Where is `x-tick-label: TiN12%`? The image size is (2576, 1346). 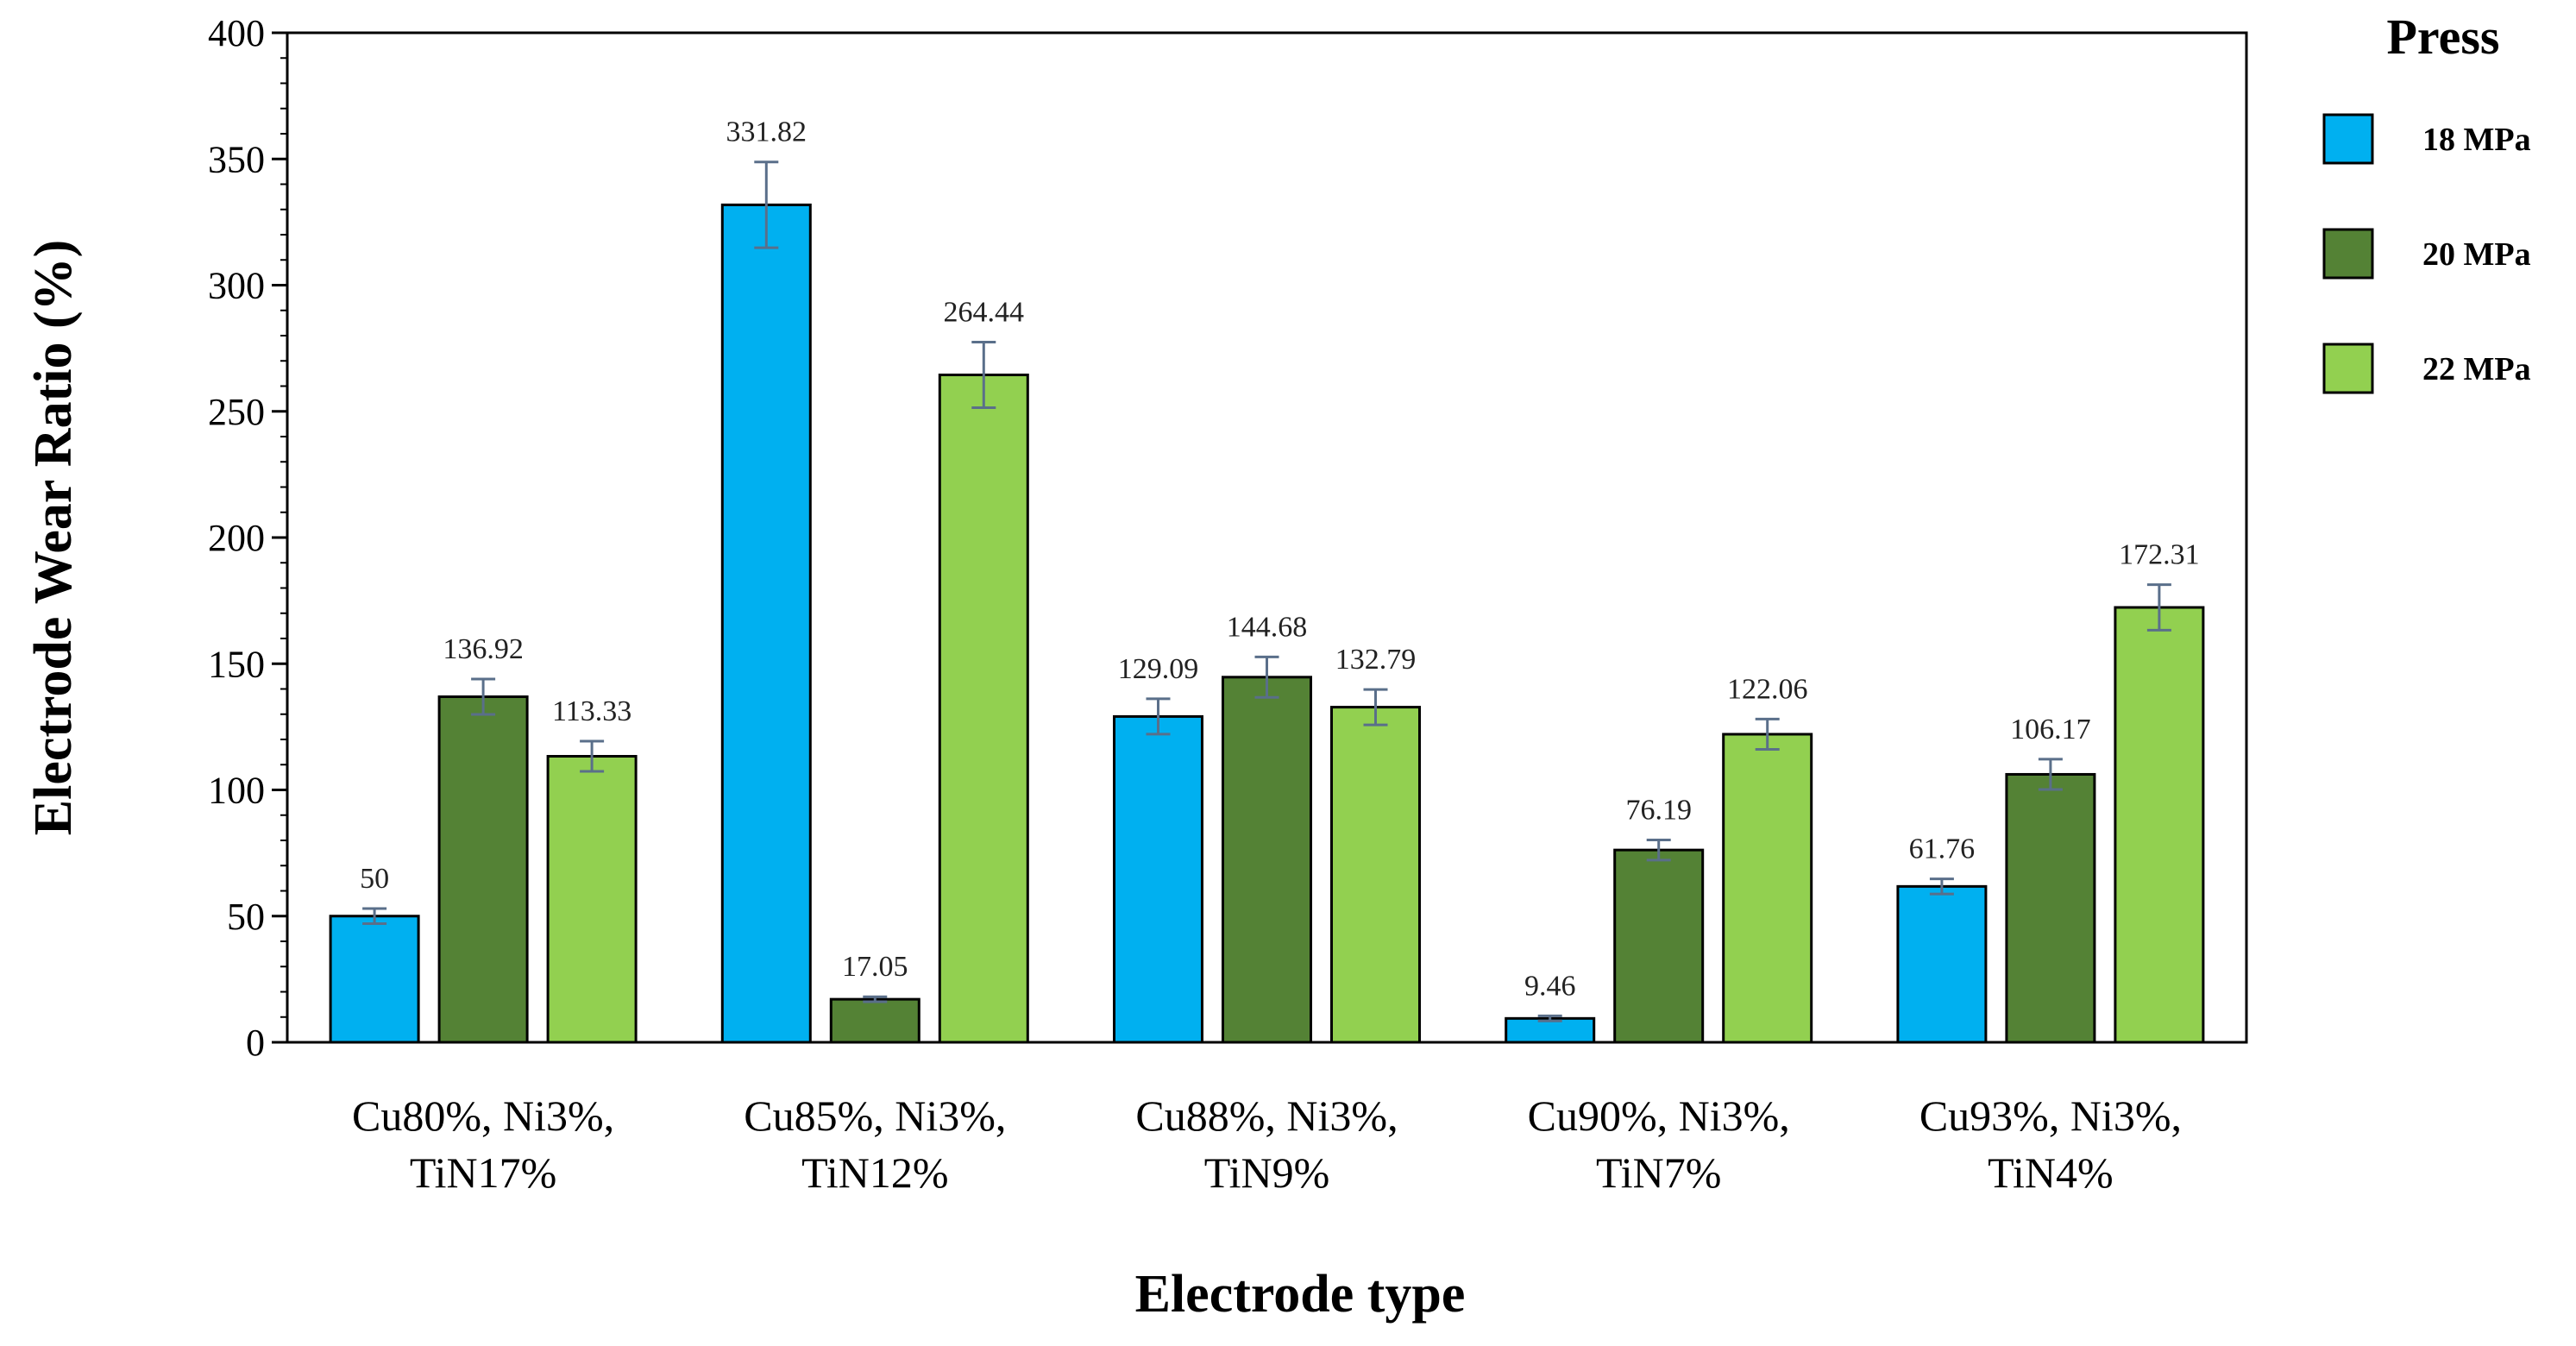 x-tick-label: TiN12% is located at coordinates (874, 1173).